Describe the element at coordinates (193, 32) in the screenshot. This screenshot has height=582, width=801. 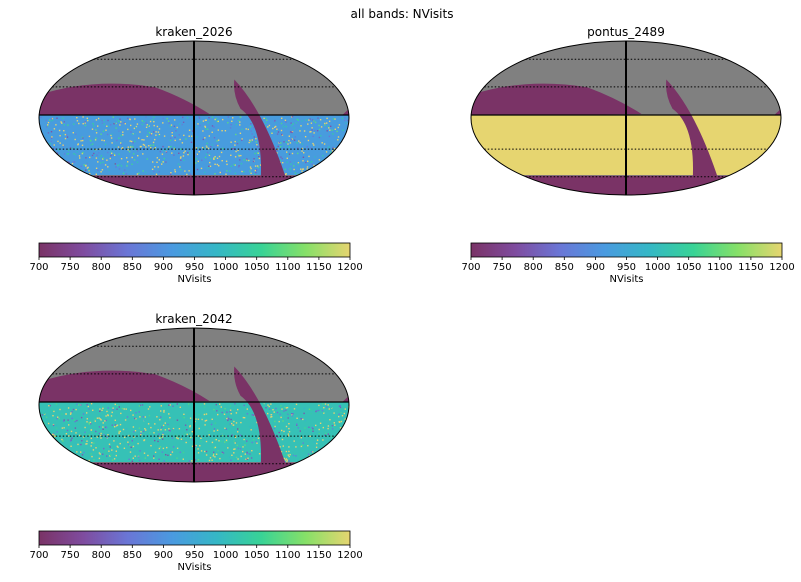
I see `map-title: kraken_2026` at that location.